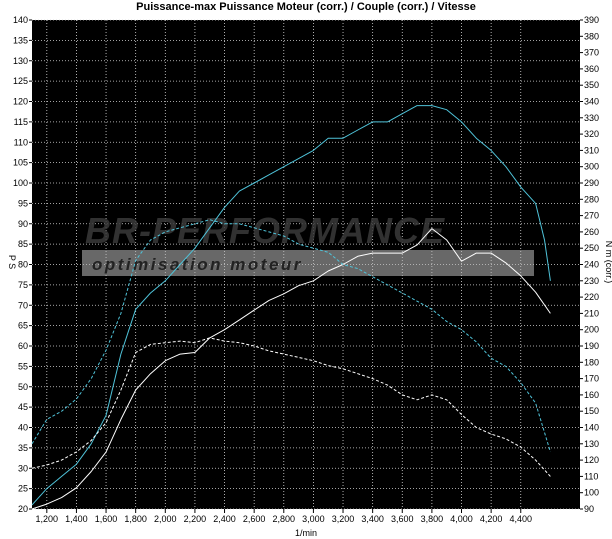 The width and height of the screenshot is (612, 539). Describe the element at coordinates (284, 519) in the screenshot. I see `x-tick-label: 2,800` at that location.